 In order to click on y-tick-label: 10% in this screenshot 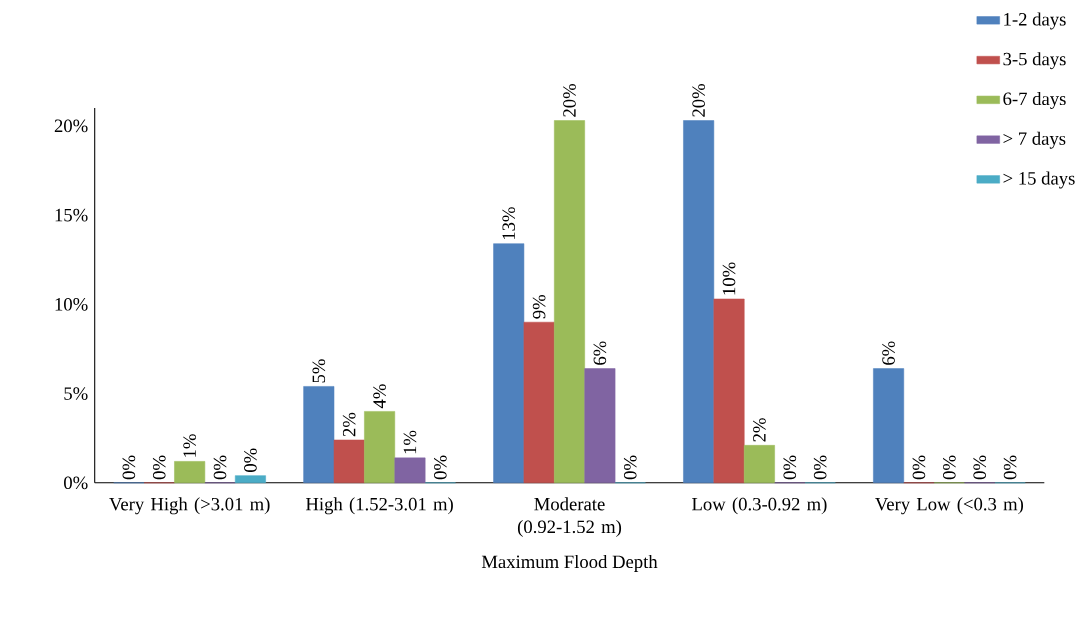, I will do `click(71, 304)`.